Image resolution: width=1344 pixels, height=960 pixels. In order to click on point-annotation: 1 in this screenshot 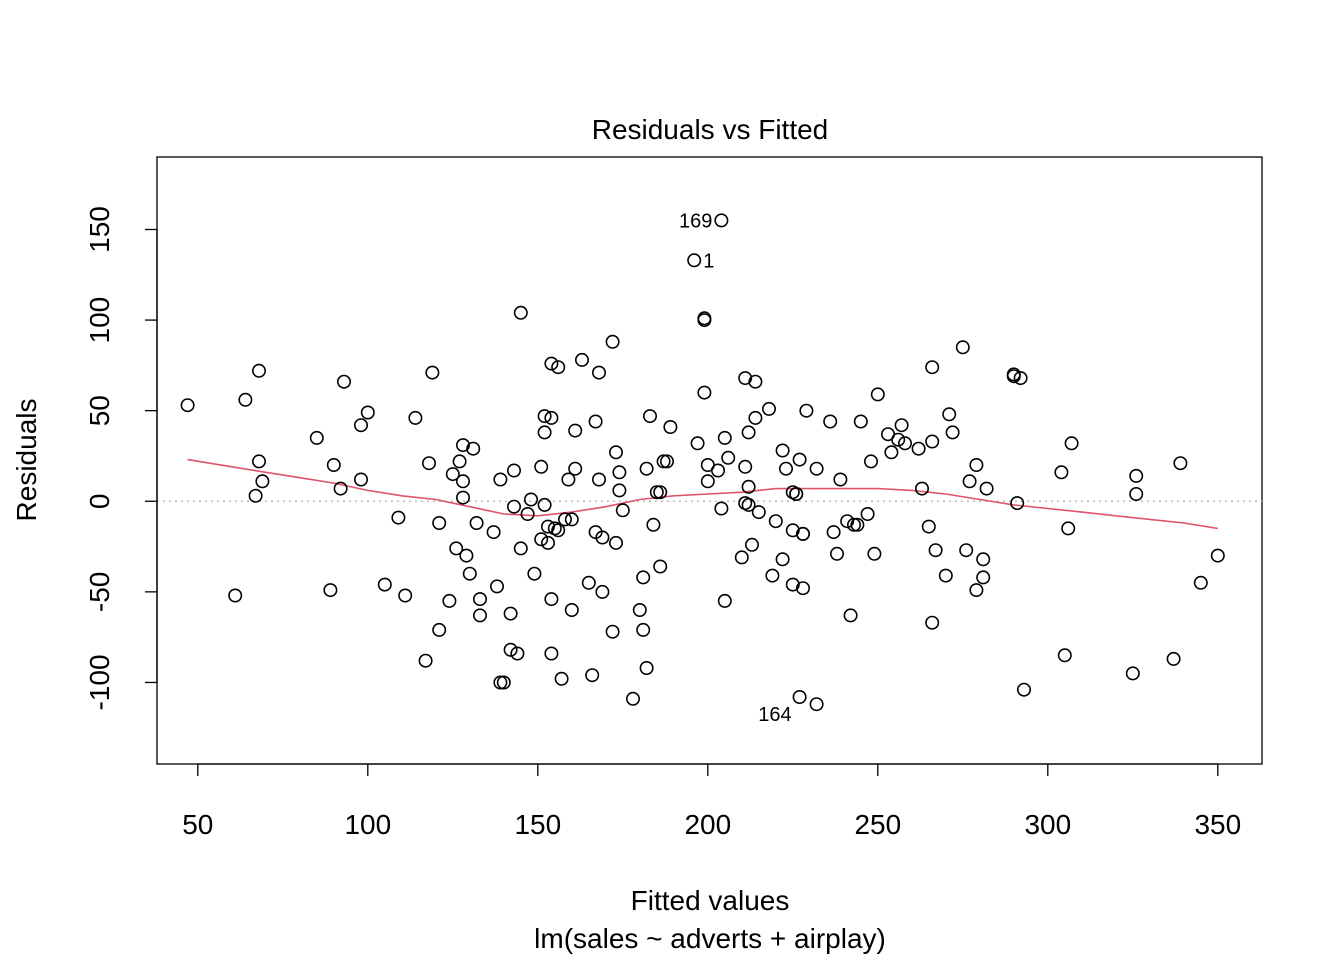, I will do `click(708, 261)`.